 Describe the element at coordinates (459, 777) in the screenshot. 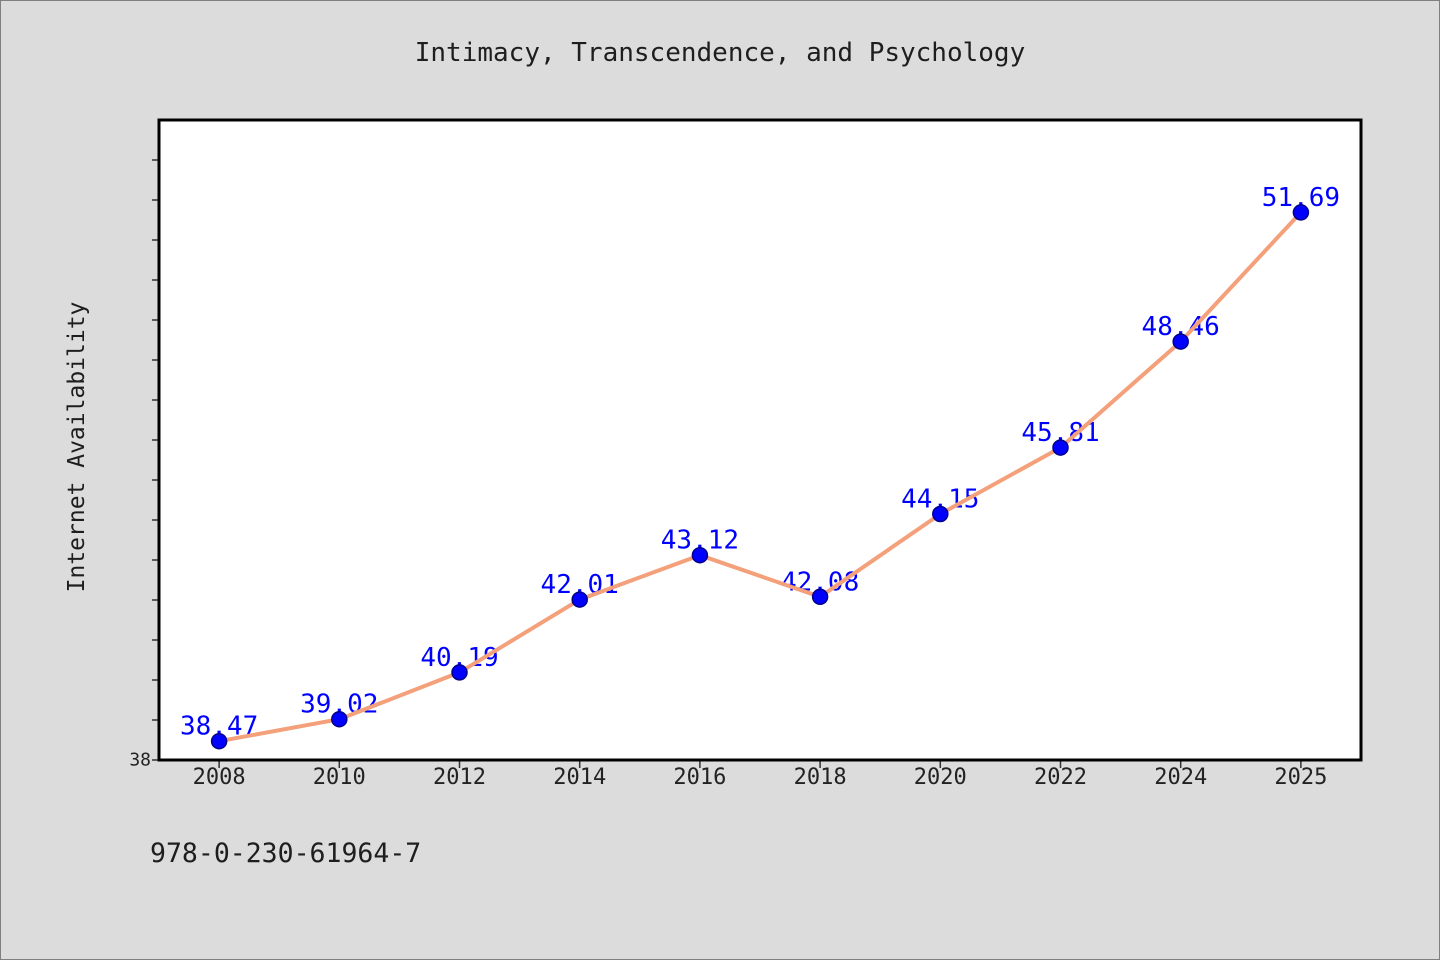

I see `x-tick-label: 2012` at that location.